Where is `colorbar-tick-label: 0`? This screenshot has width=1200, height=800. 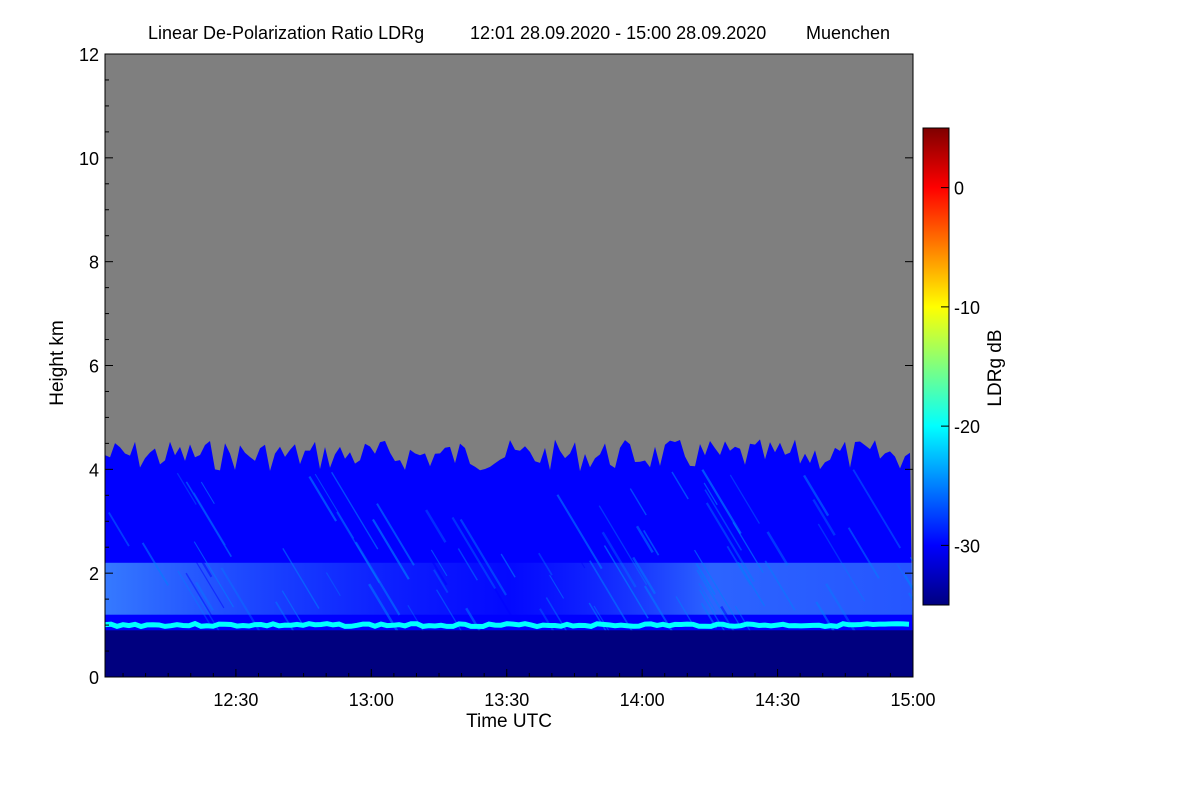
colorbar-tick-label: 0 is located at coordinates (959, 189).